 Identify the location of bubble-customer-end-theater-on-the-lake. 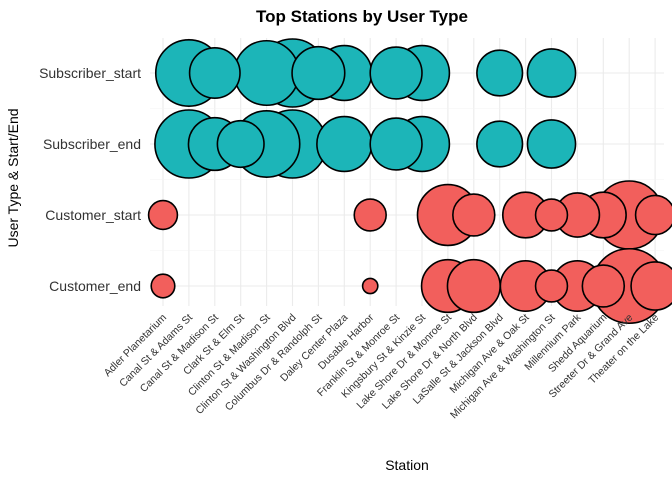
(651, 286).